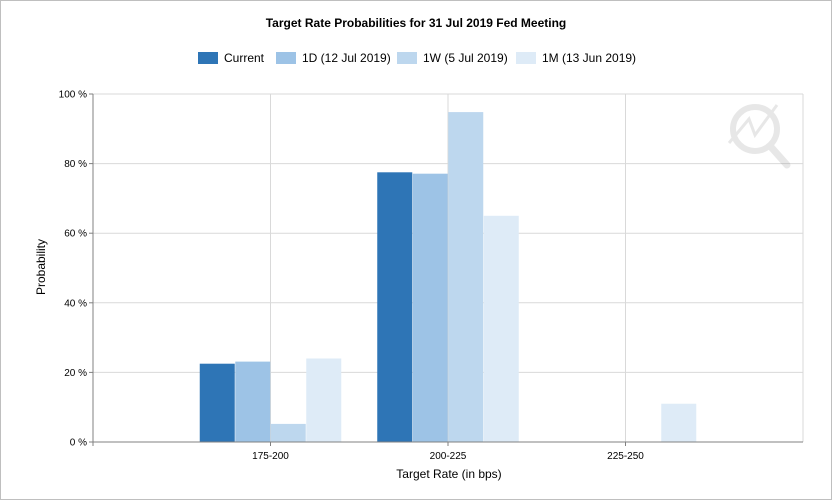 The width and height of the screenshot is (832, 504). I want to click on y-tick-label: 60 %, so click(75, 234).